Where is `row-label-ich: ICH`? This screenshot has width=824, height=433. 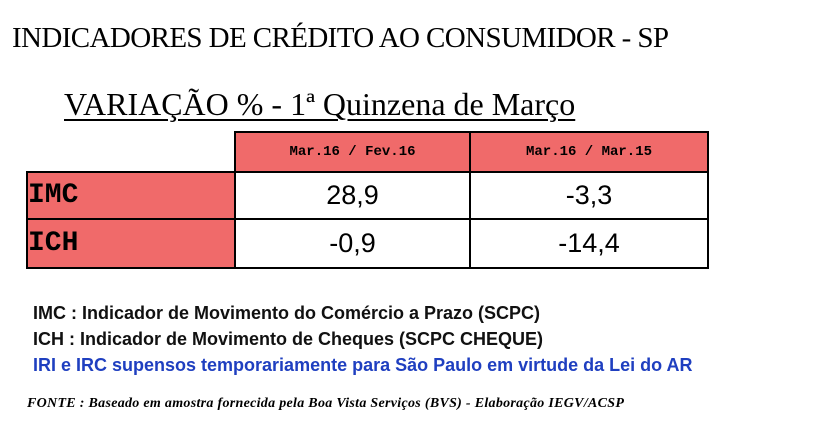 row-label-ich: ICH is located at coordinates (131, 243).